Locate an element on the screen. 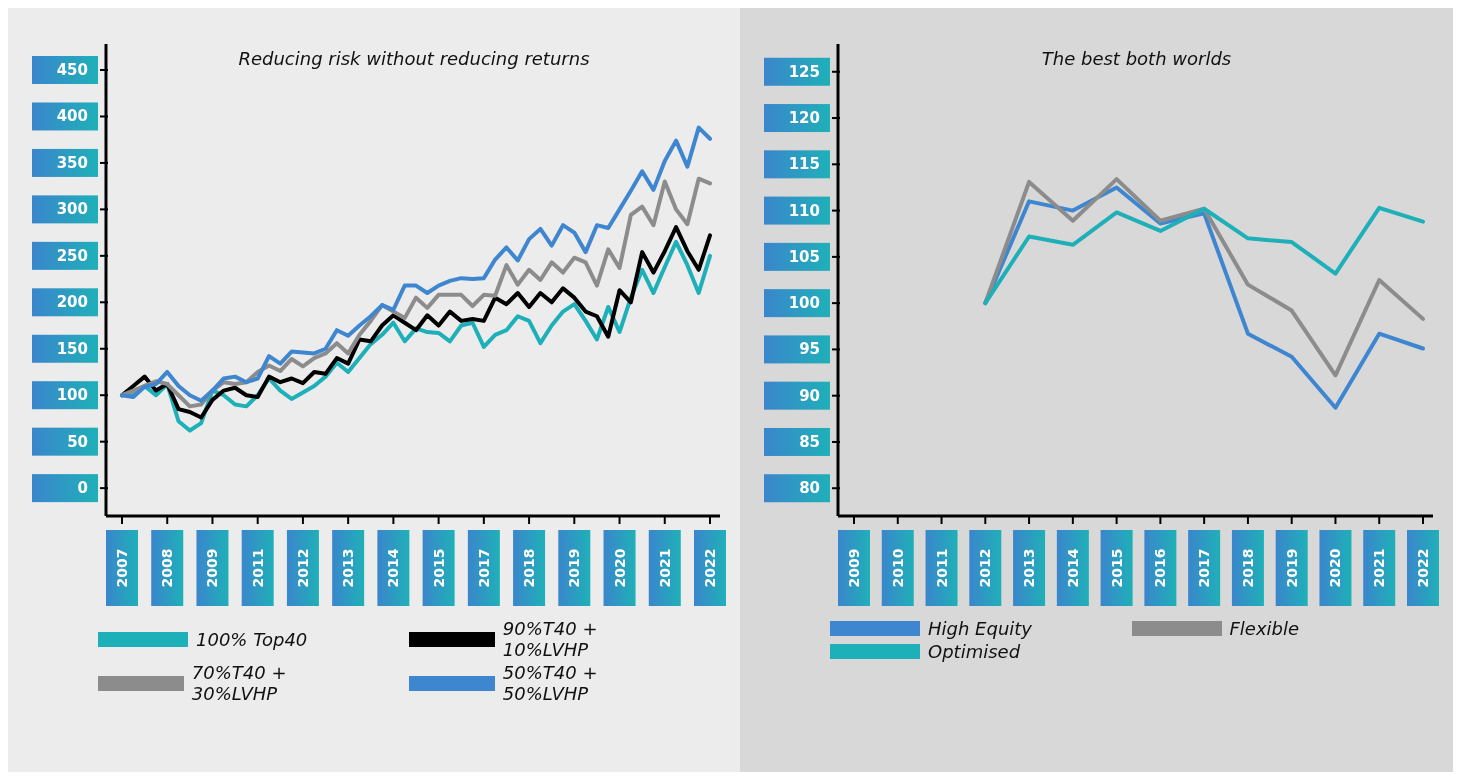 The width and height of the screenshot is (1461, 780). legend-label: Flexible is located at coordinates (1264, 628).